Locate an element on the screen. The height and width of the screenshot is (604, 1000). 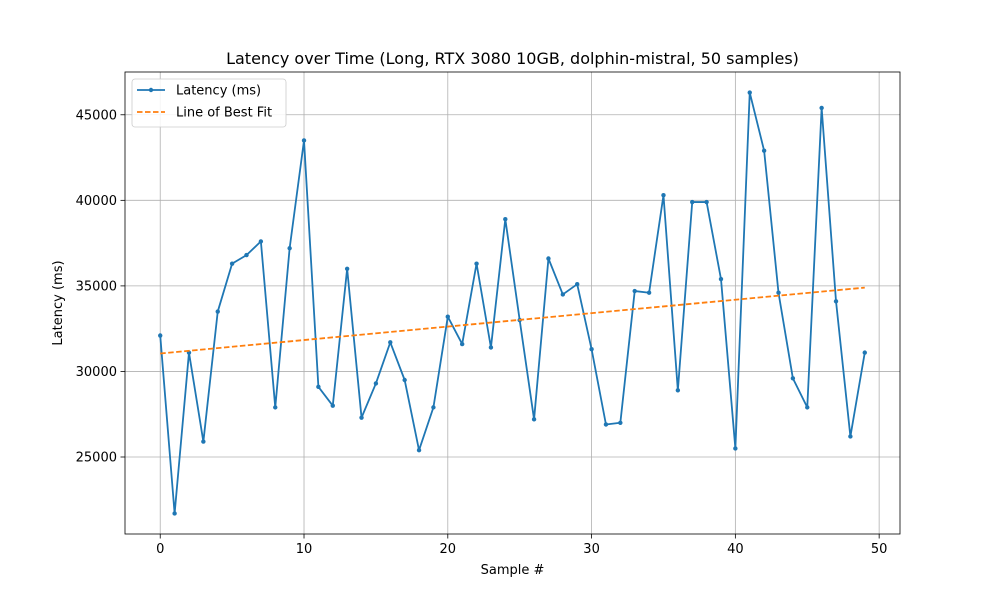
x-tick-label: 50 is located at coordinates (879, 549).